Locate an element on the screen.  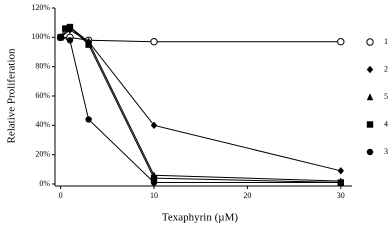
legend-label: 1 is located at coordinates (386, 41).